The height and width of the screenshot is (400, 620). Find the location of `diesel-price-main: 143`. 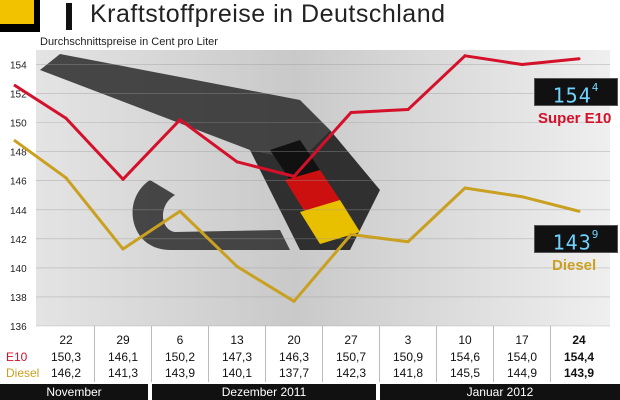

diesel-price-main: 143 is located at coordinates (572, 242).